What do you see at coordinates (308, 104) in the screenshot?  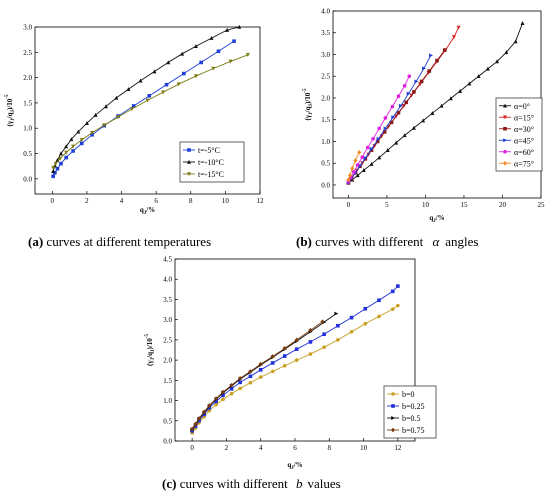 I see `y-axis-label: (γJ/qJ)/10-5` at bounding box center [308, 104].